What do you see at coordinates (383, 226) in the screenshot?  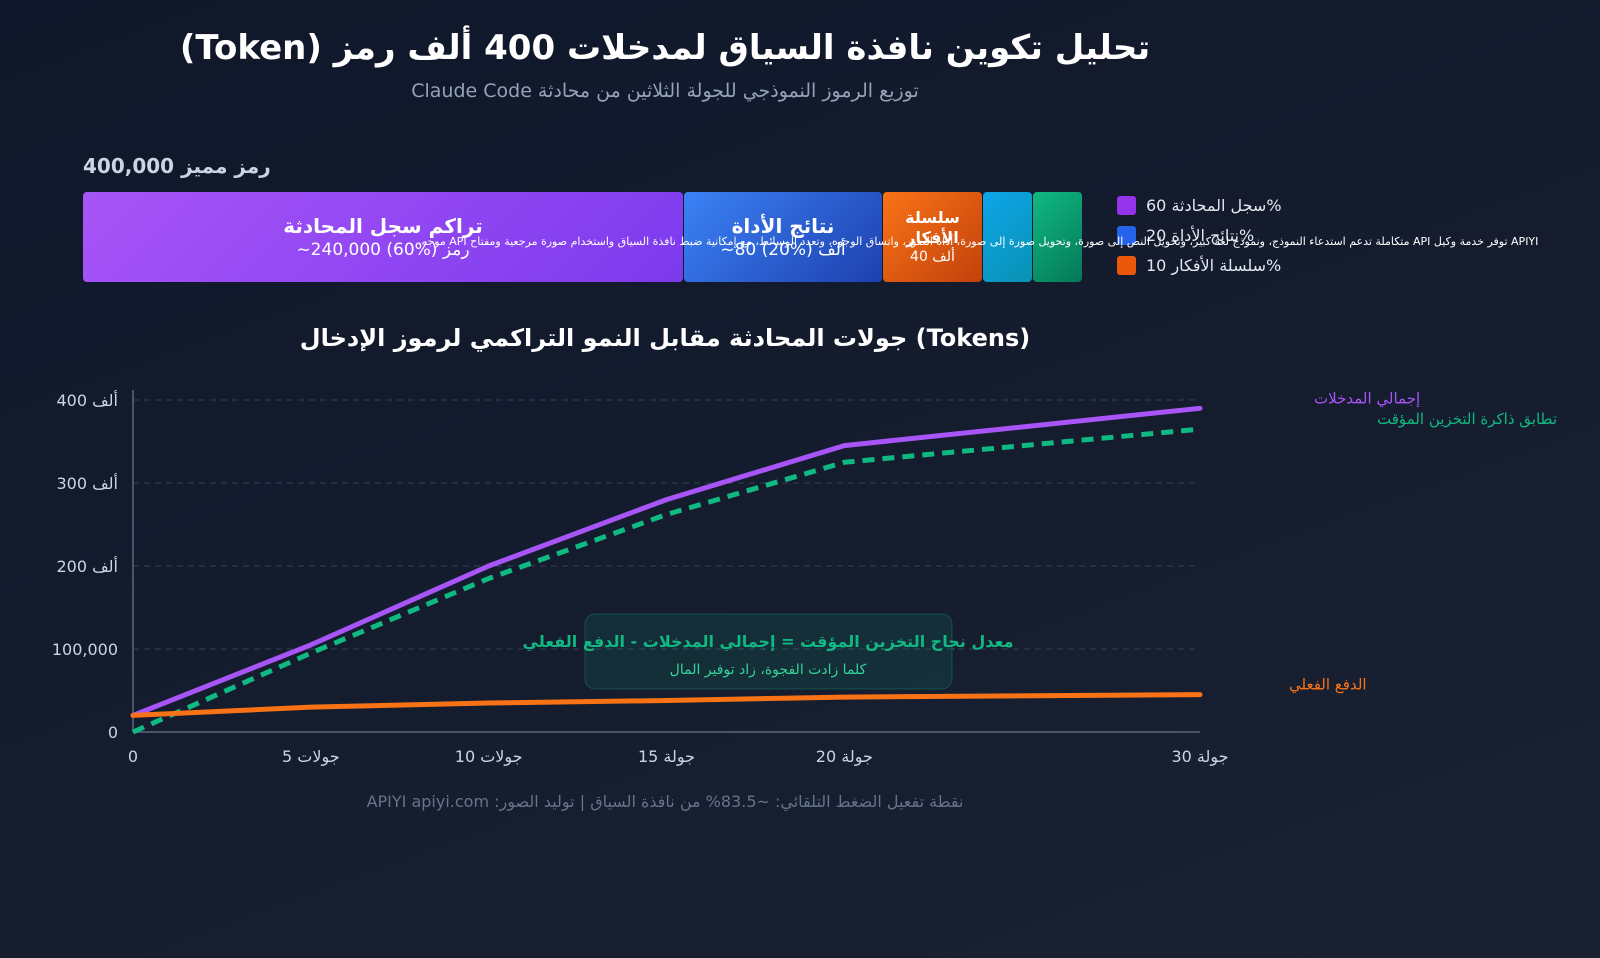 I see `segment-title: تراكم سجل المحادثة` at bounding box center [383, 226].